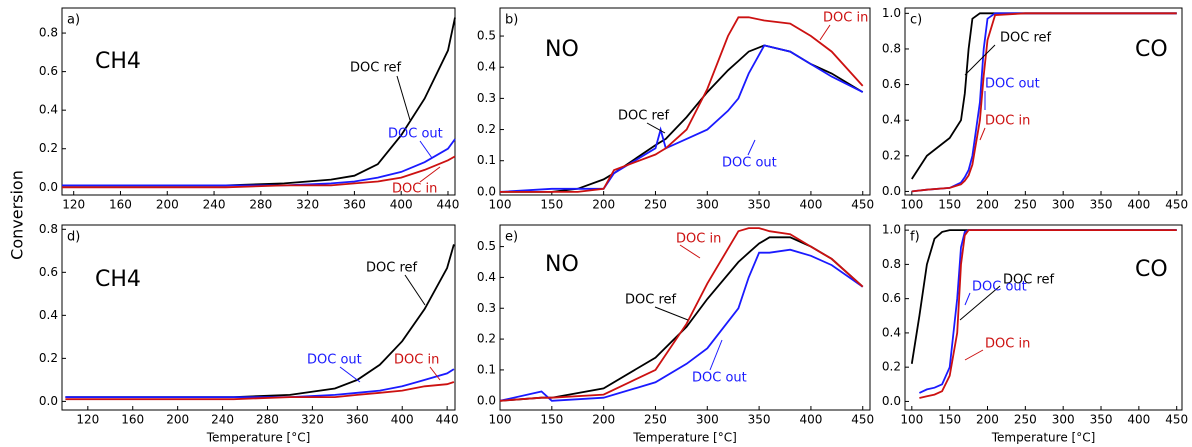 The height and width of the screenshot is (447, 1192). I want to click on panel-label: b), so click(511, 20).